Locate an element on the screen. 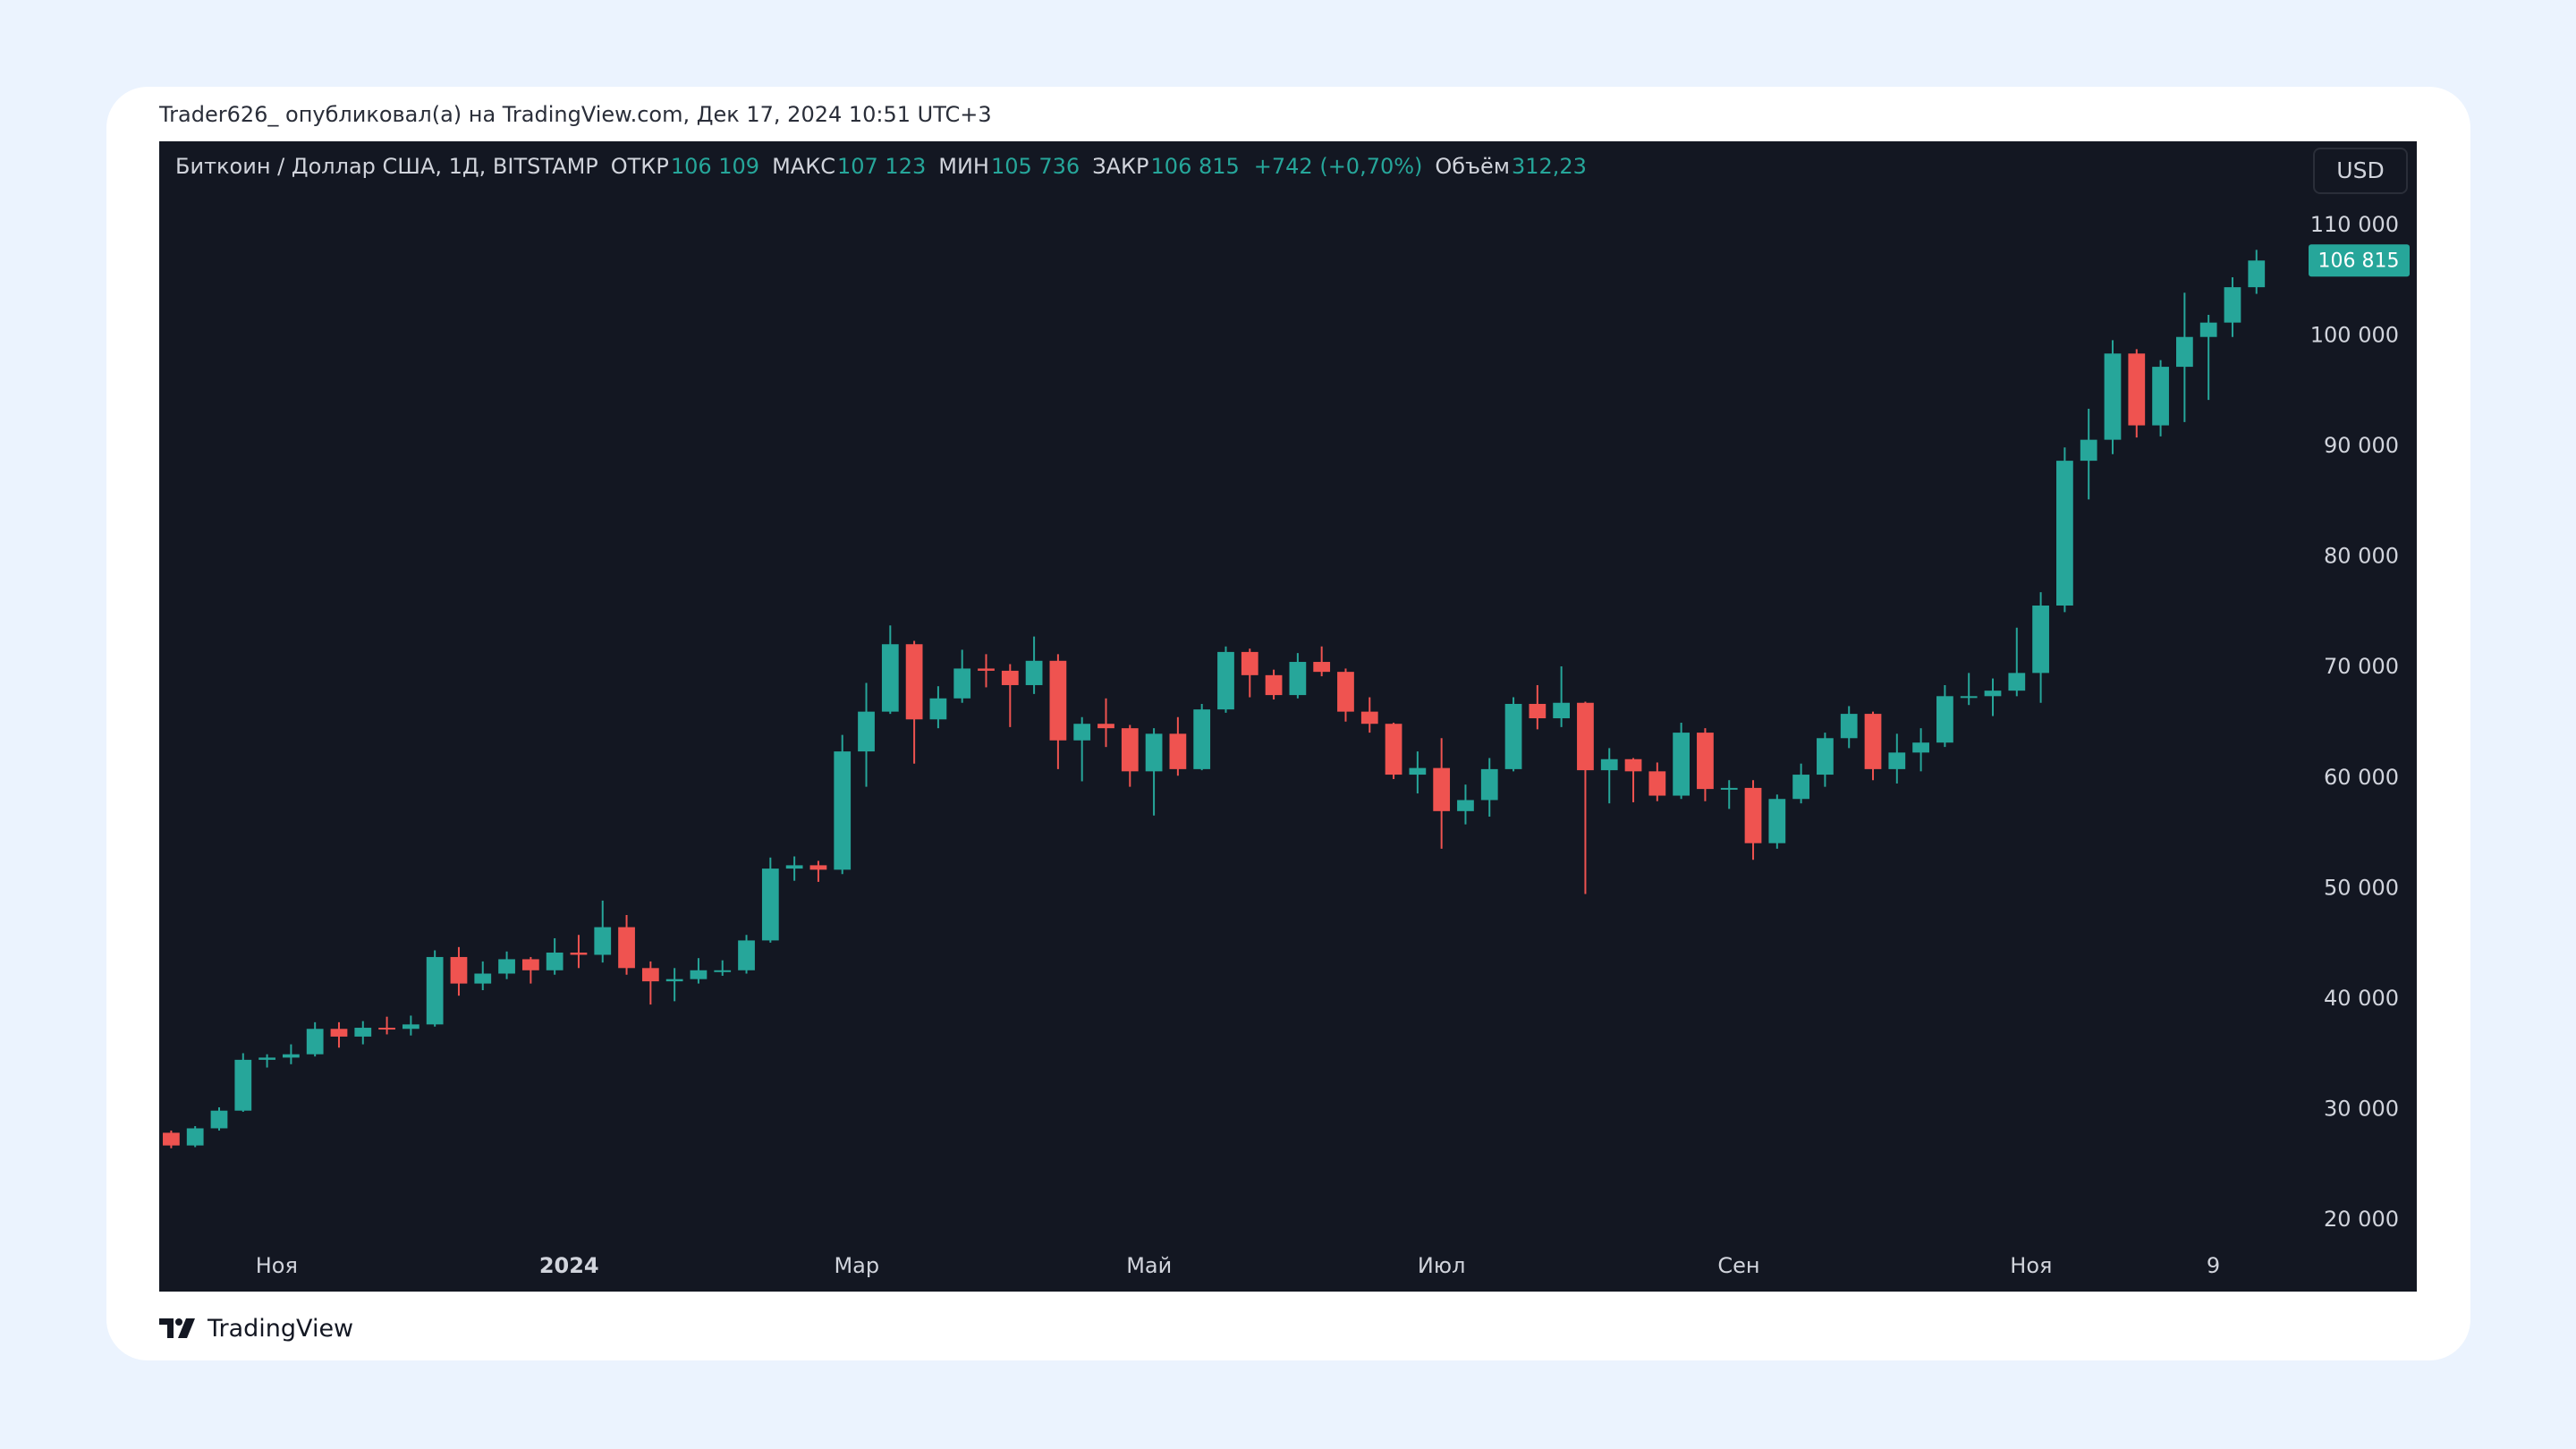 This screenshot has width=2576, height=1449. legend-label: МАКС is located at coordinates (803, 166).